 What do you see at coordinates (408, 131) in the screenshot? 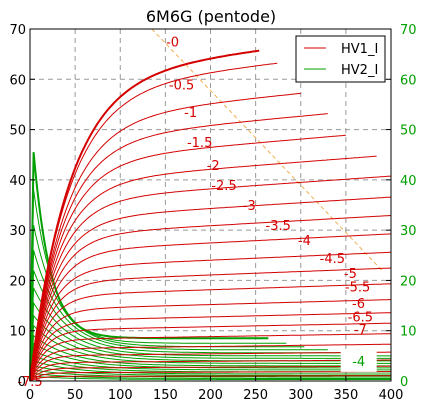
I see `y-right-tick-label: 50` at bounding box center [408, 131].